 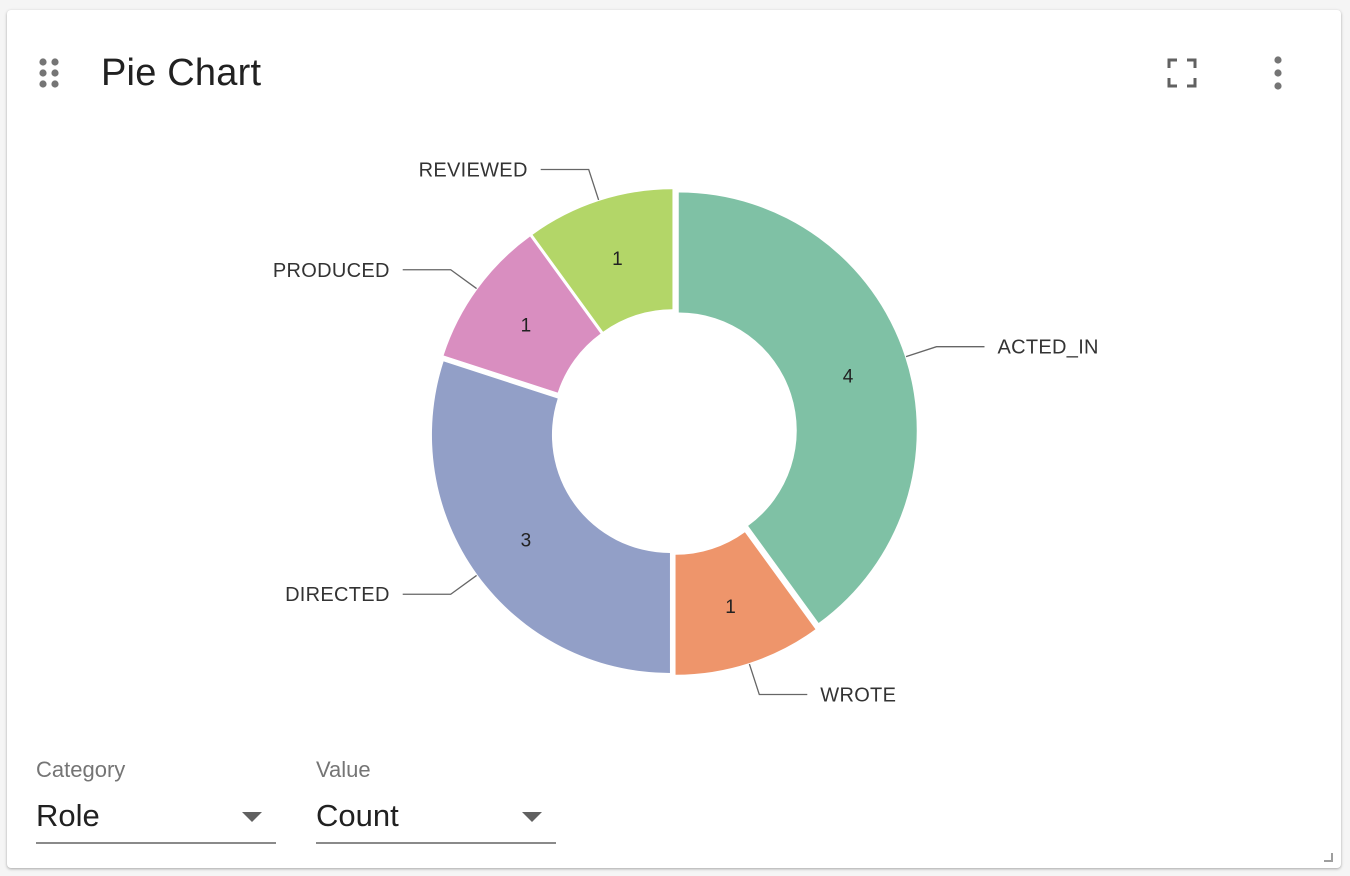 What do you see at coordinates (848, 376) in the screenshot?
I see `slice-value-label: 4` at bounding box center [848, 376].